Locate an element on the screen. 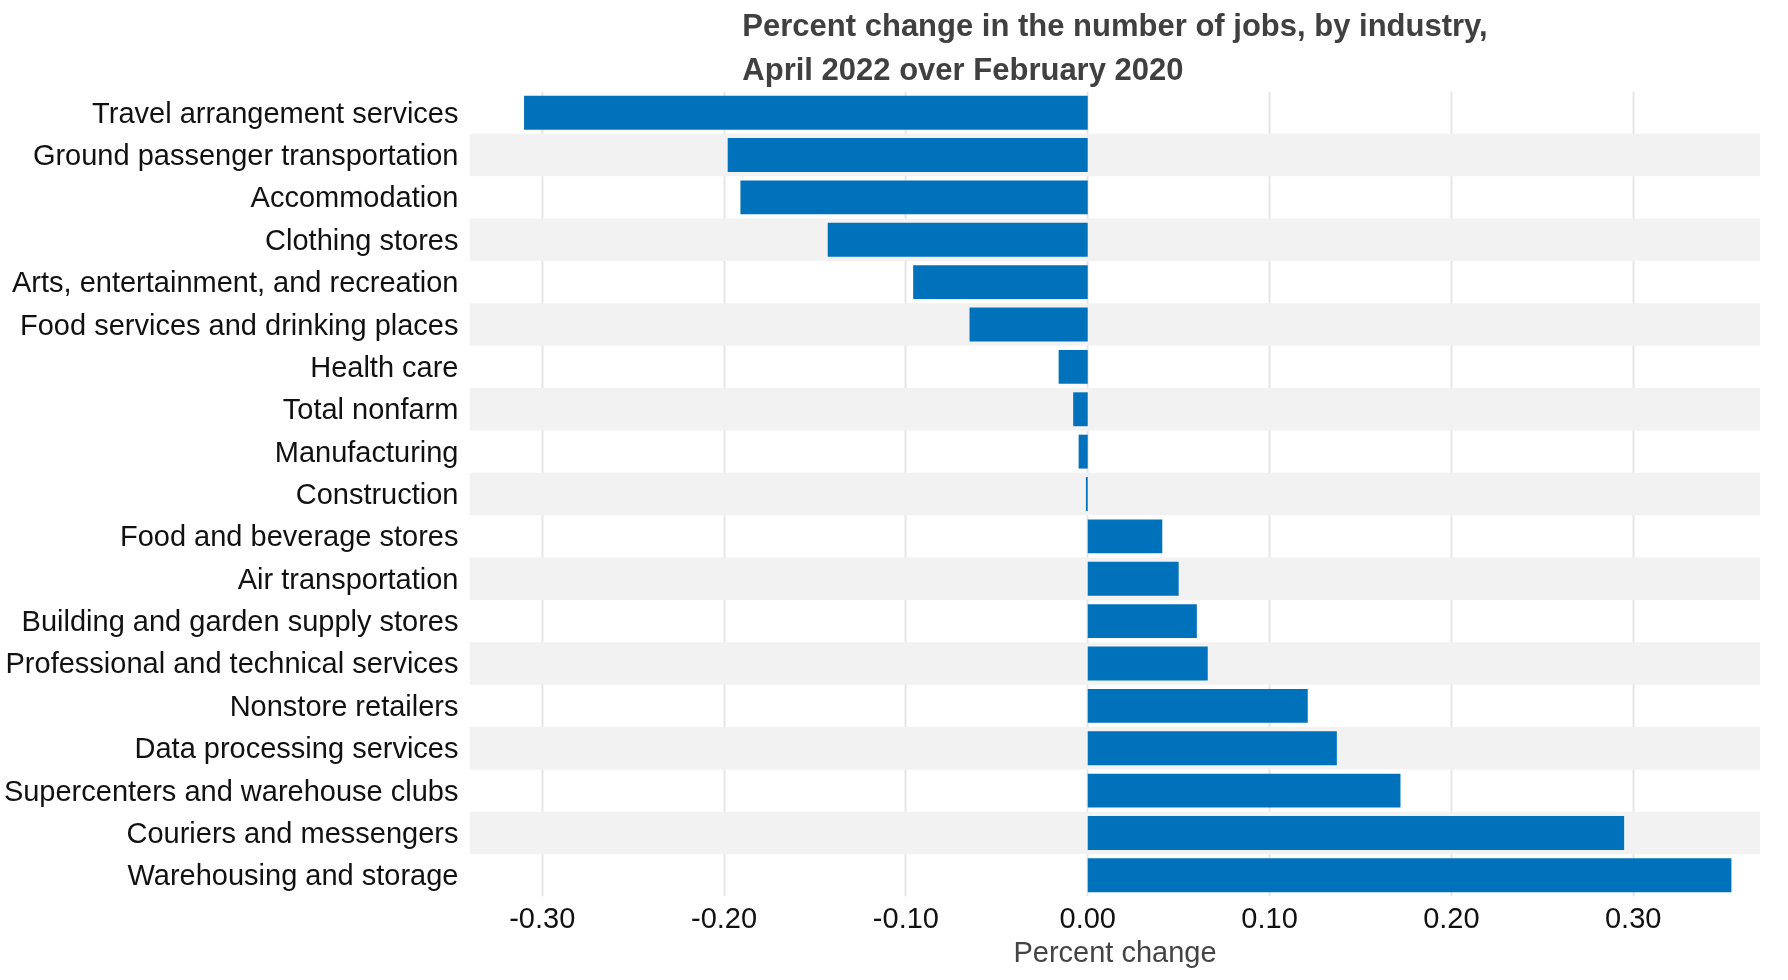 This screenshot has width=1788, height=980. y-tick-label: Arts, entertainment, and recreation is located at coordinates (235, 282).